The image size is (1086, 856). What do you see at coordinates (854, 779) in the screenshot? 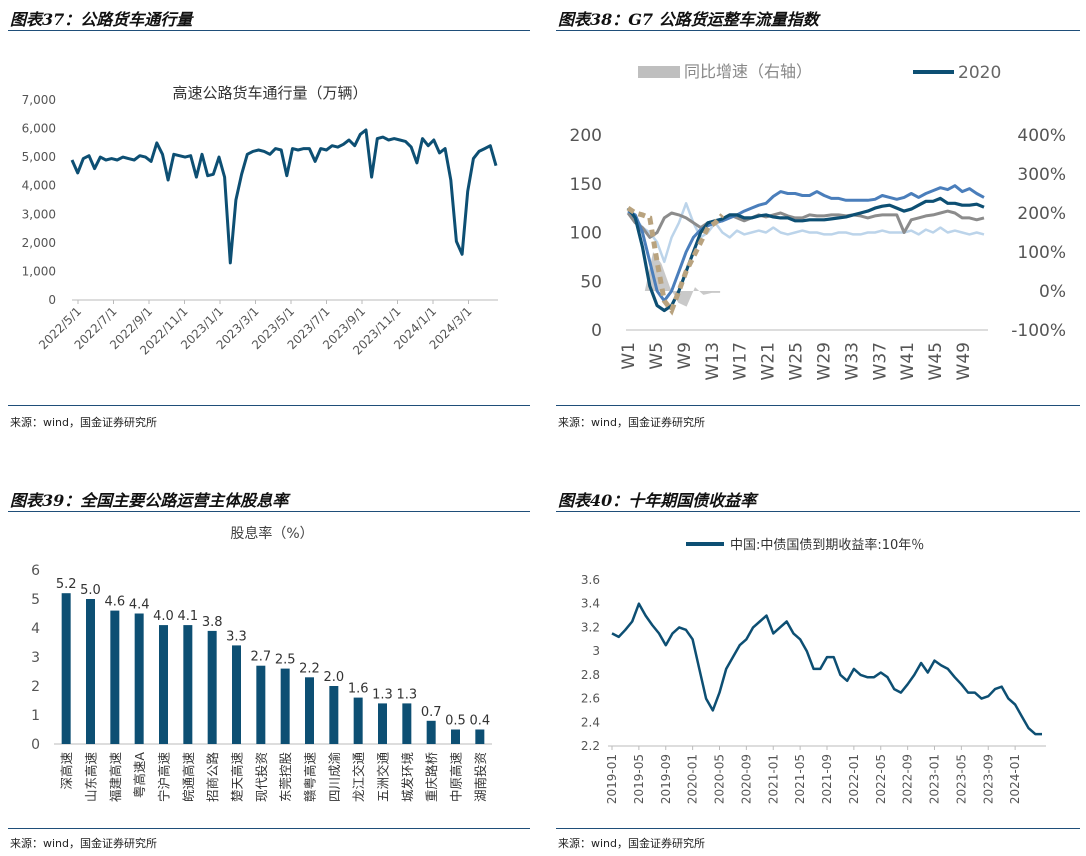
I see `x-tick-label: 2022-01` at bounding box center [854, 779].